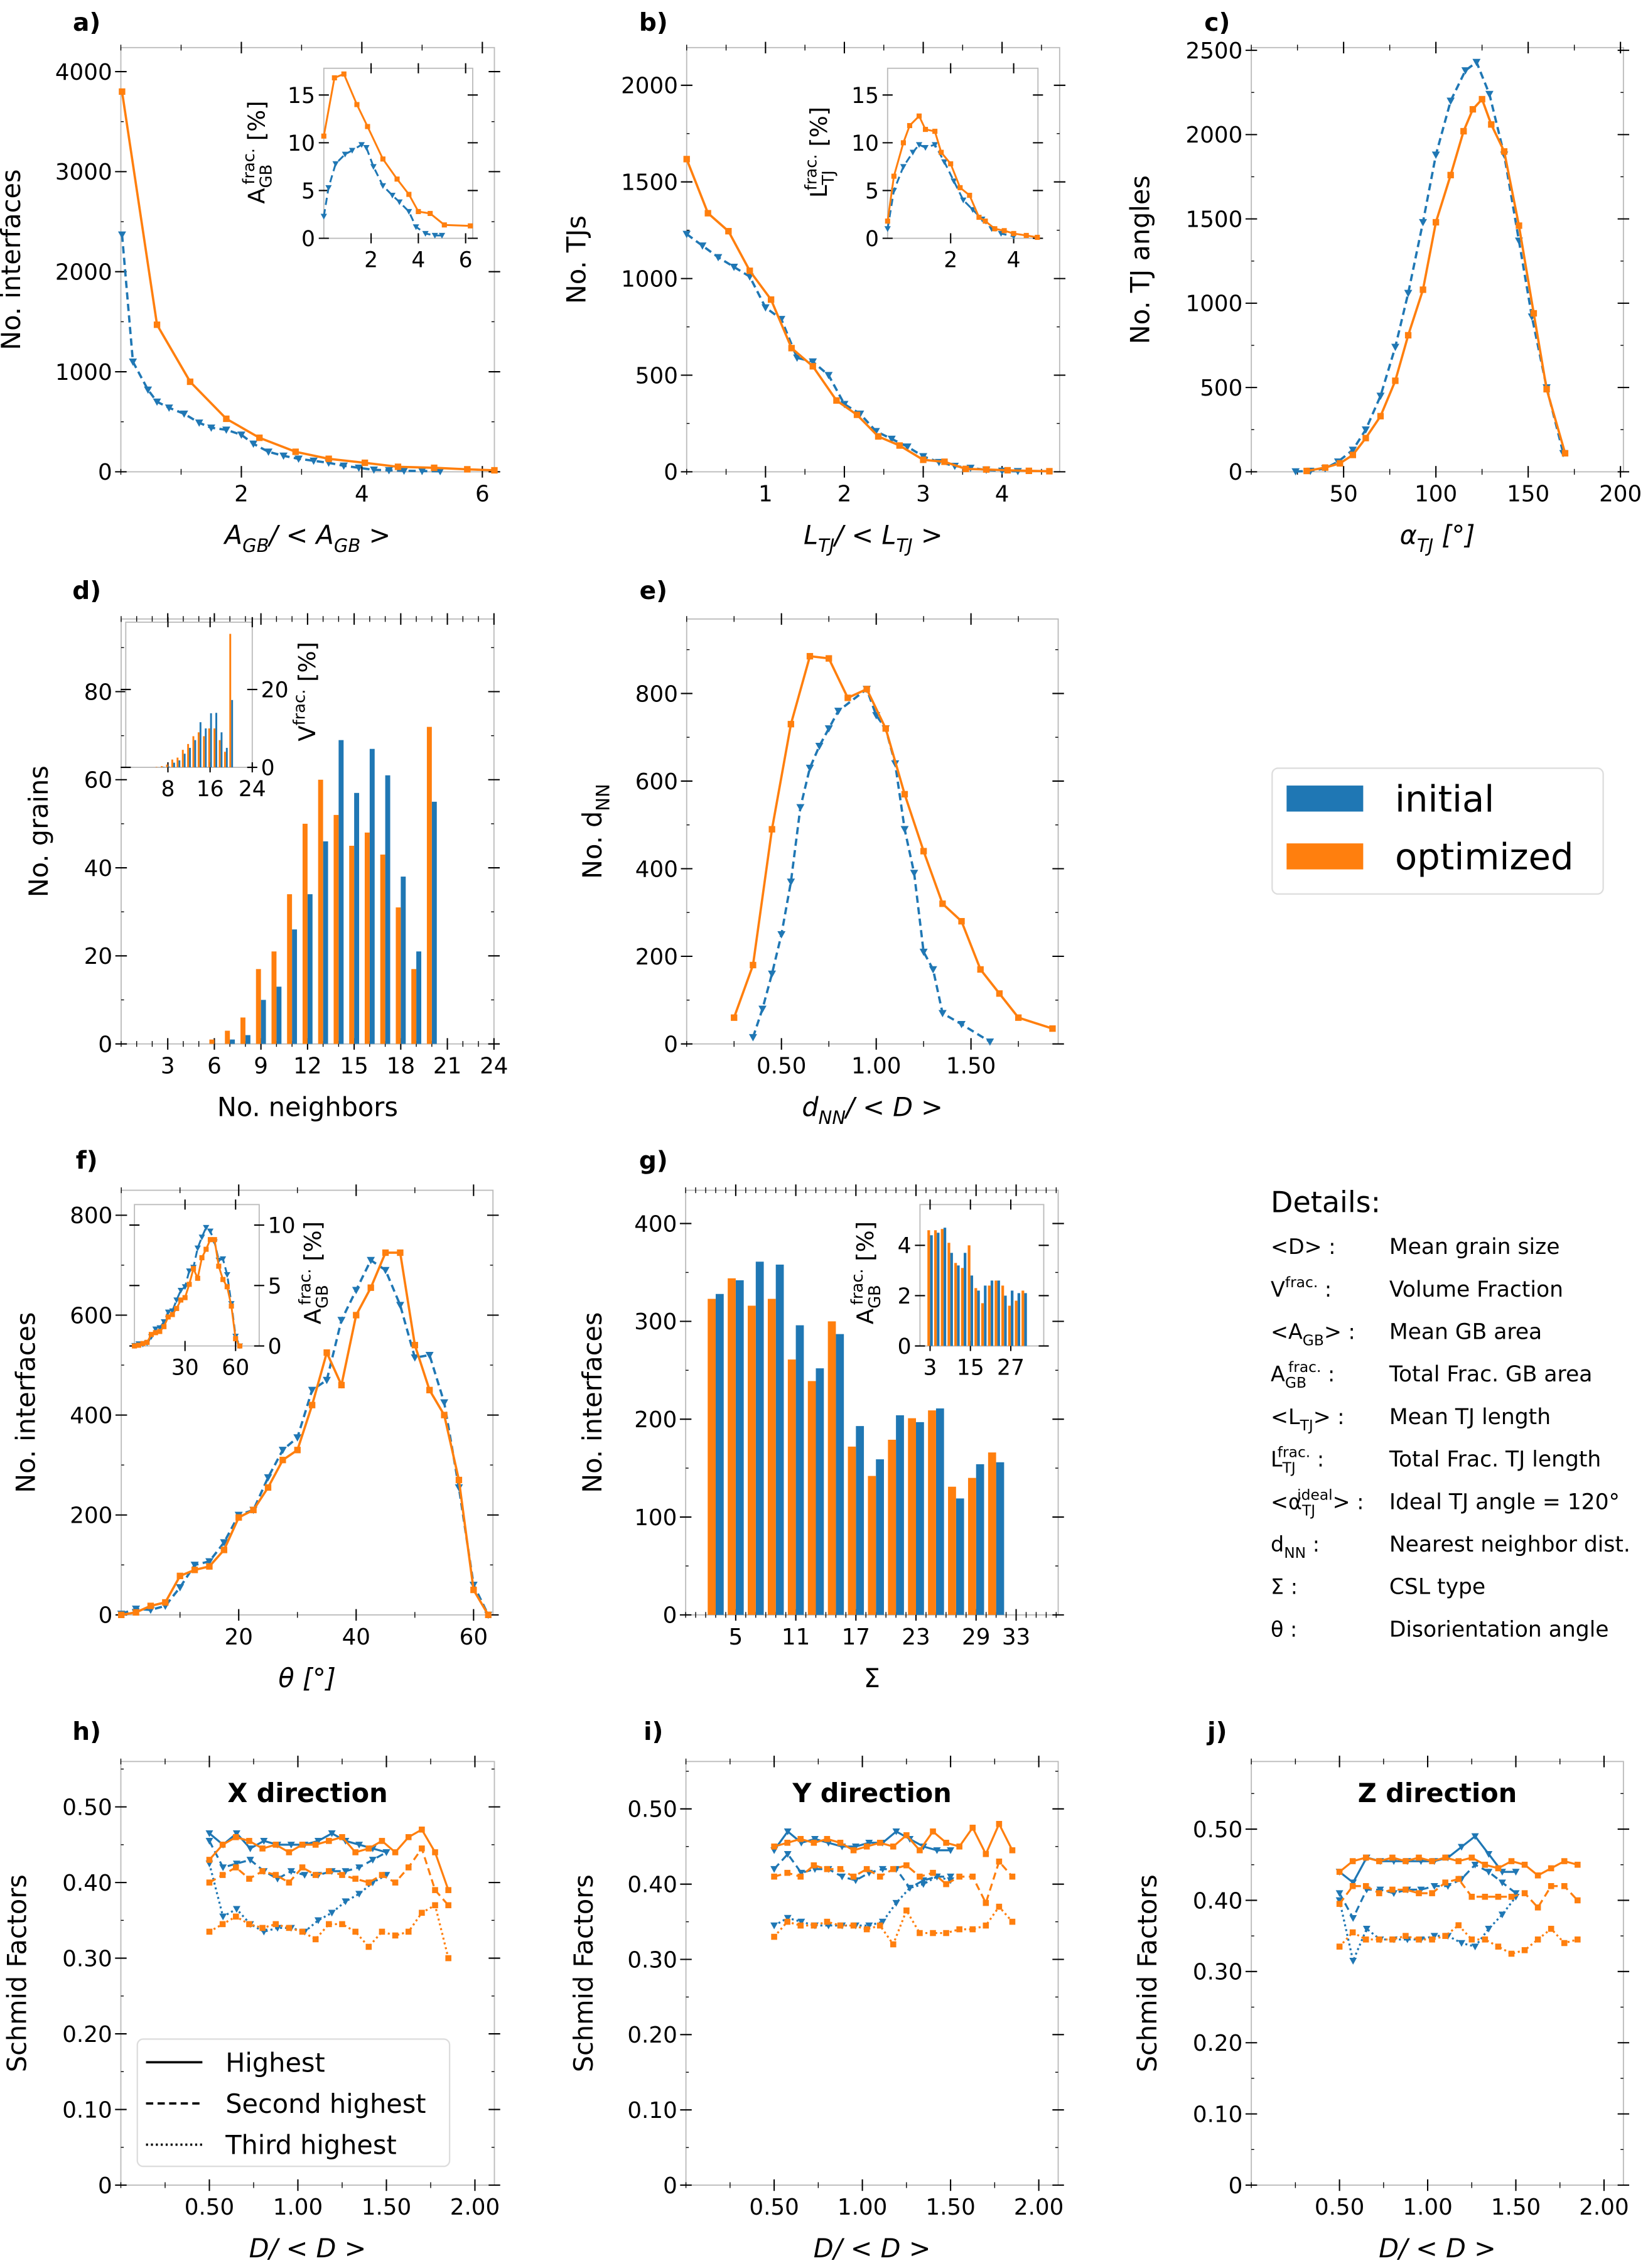  What do you see at coordinates (1221, 388) in the screenshot?
I see `y-tick-label: 500` at bounding box center [1221, 388].